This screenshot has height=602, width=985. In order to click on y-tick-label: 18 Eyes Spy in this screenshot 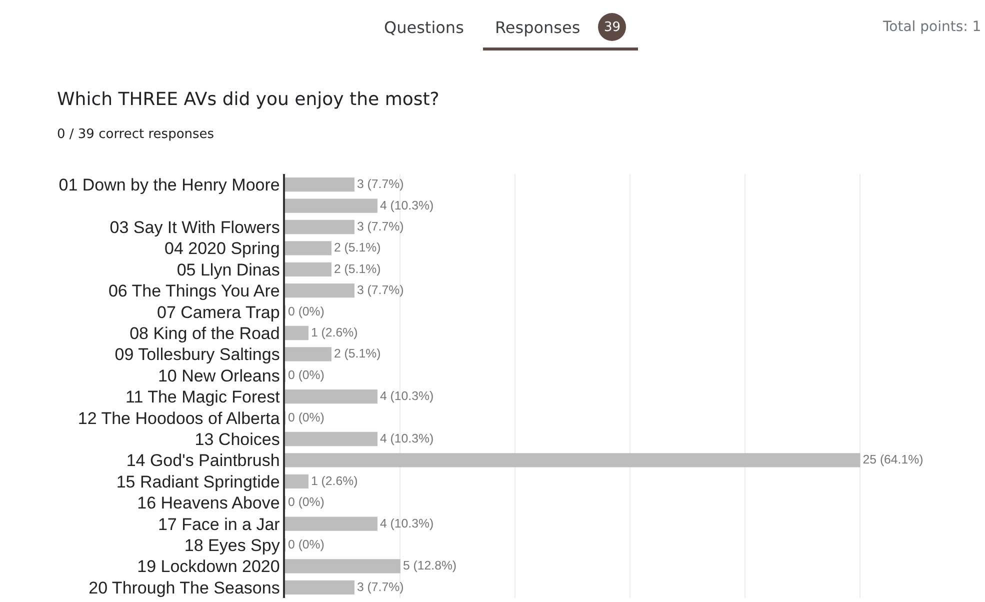, I will do `click(232, 545)`.